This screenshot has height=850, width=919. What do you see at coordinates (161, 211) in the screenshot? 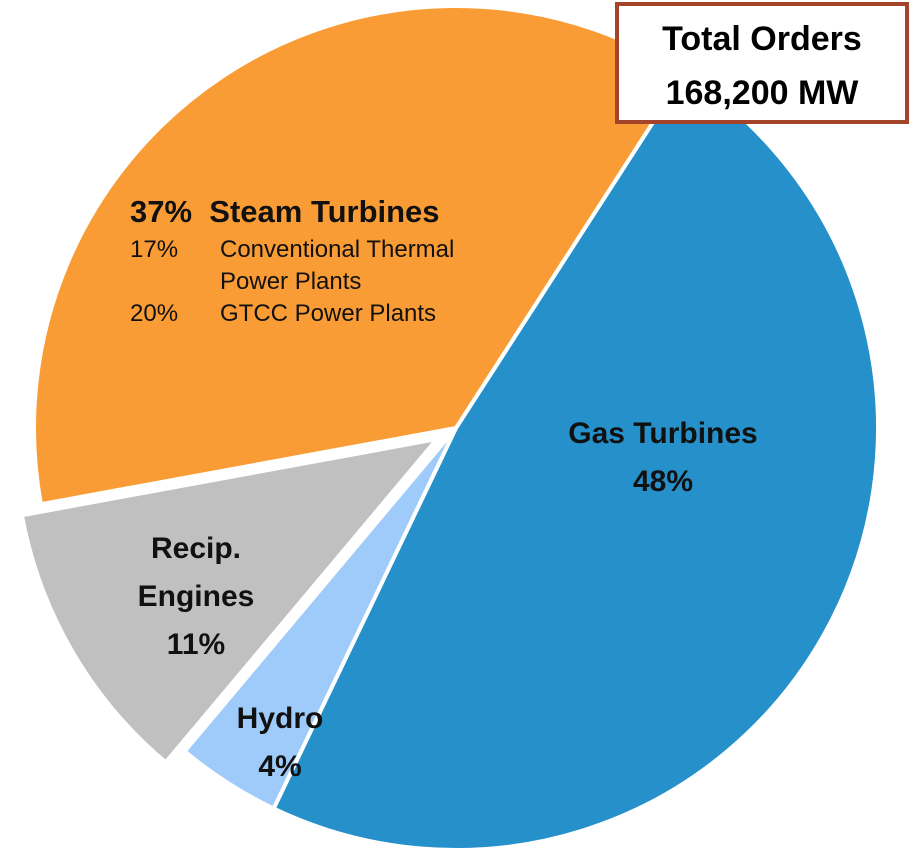
I see `steam-value-label: 37%` at bounding box center [161, 211].